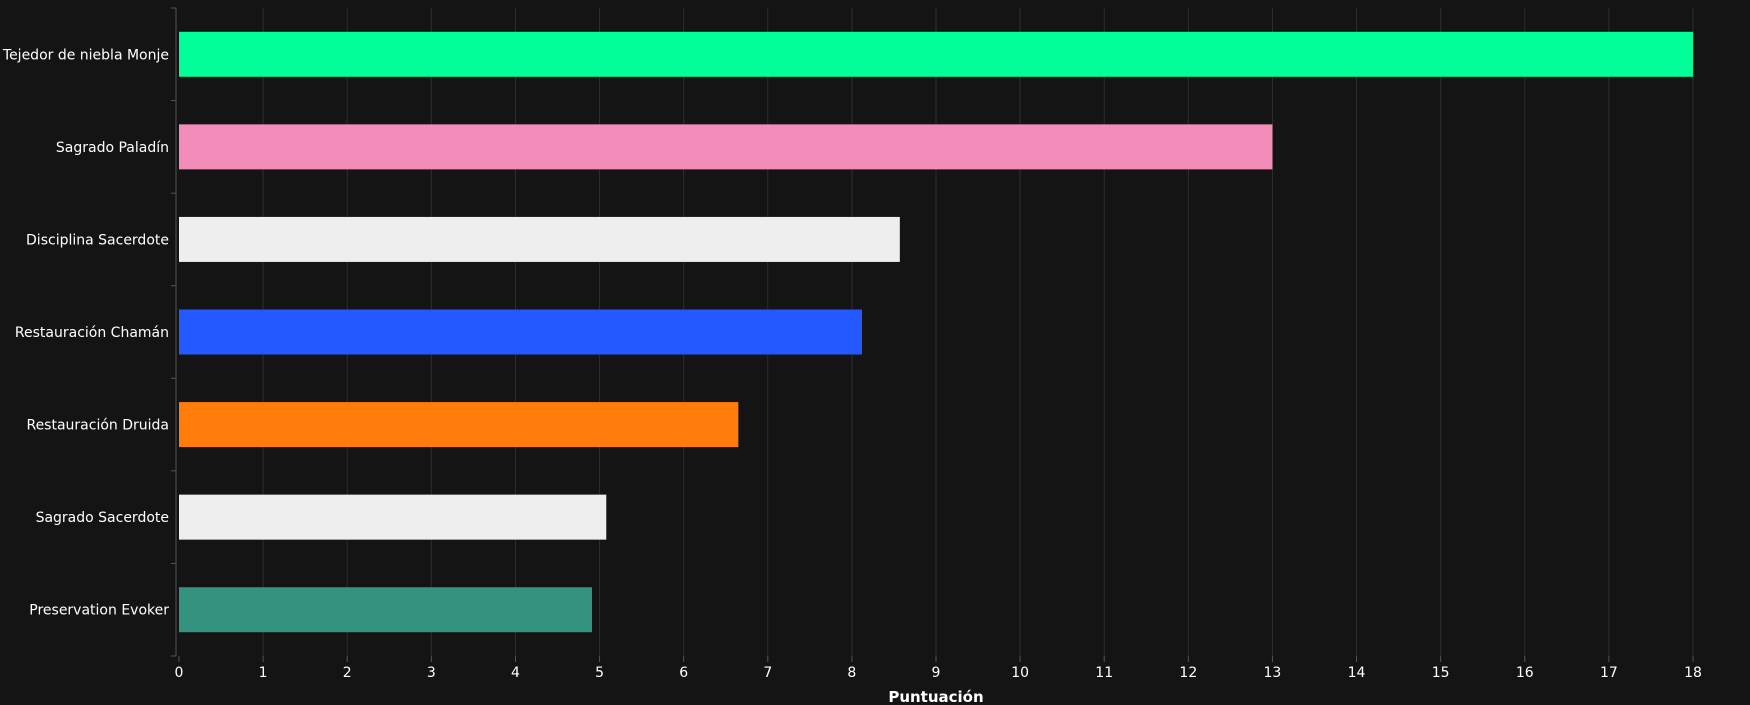  What do you see at coordinates (1441, 673) in the screenshot?
I see `x-tick-label: 15` at bounding box center [1441, 673].